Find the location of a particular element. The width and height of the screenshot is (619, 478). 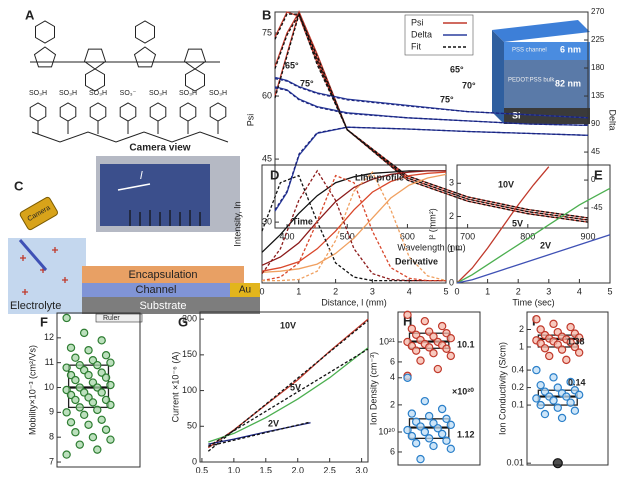

x-tick-label: 0 is located at coordinates (261, 291).